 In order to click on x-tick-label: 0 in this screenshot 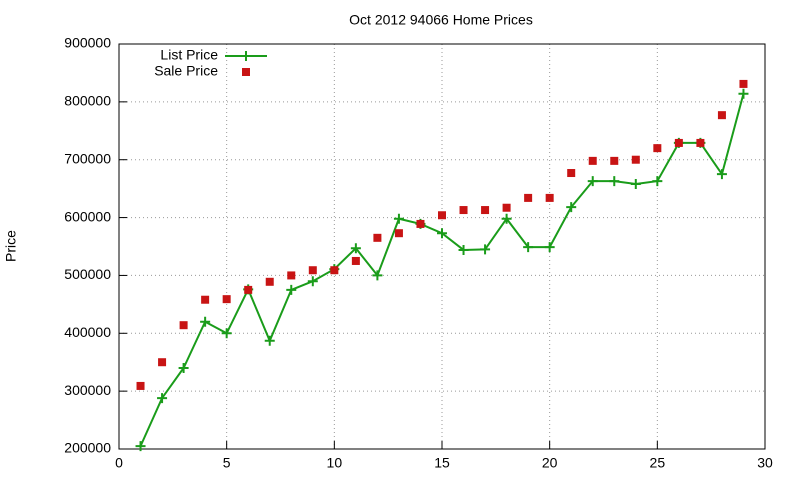, I will do `click(119, 463)`.